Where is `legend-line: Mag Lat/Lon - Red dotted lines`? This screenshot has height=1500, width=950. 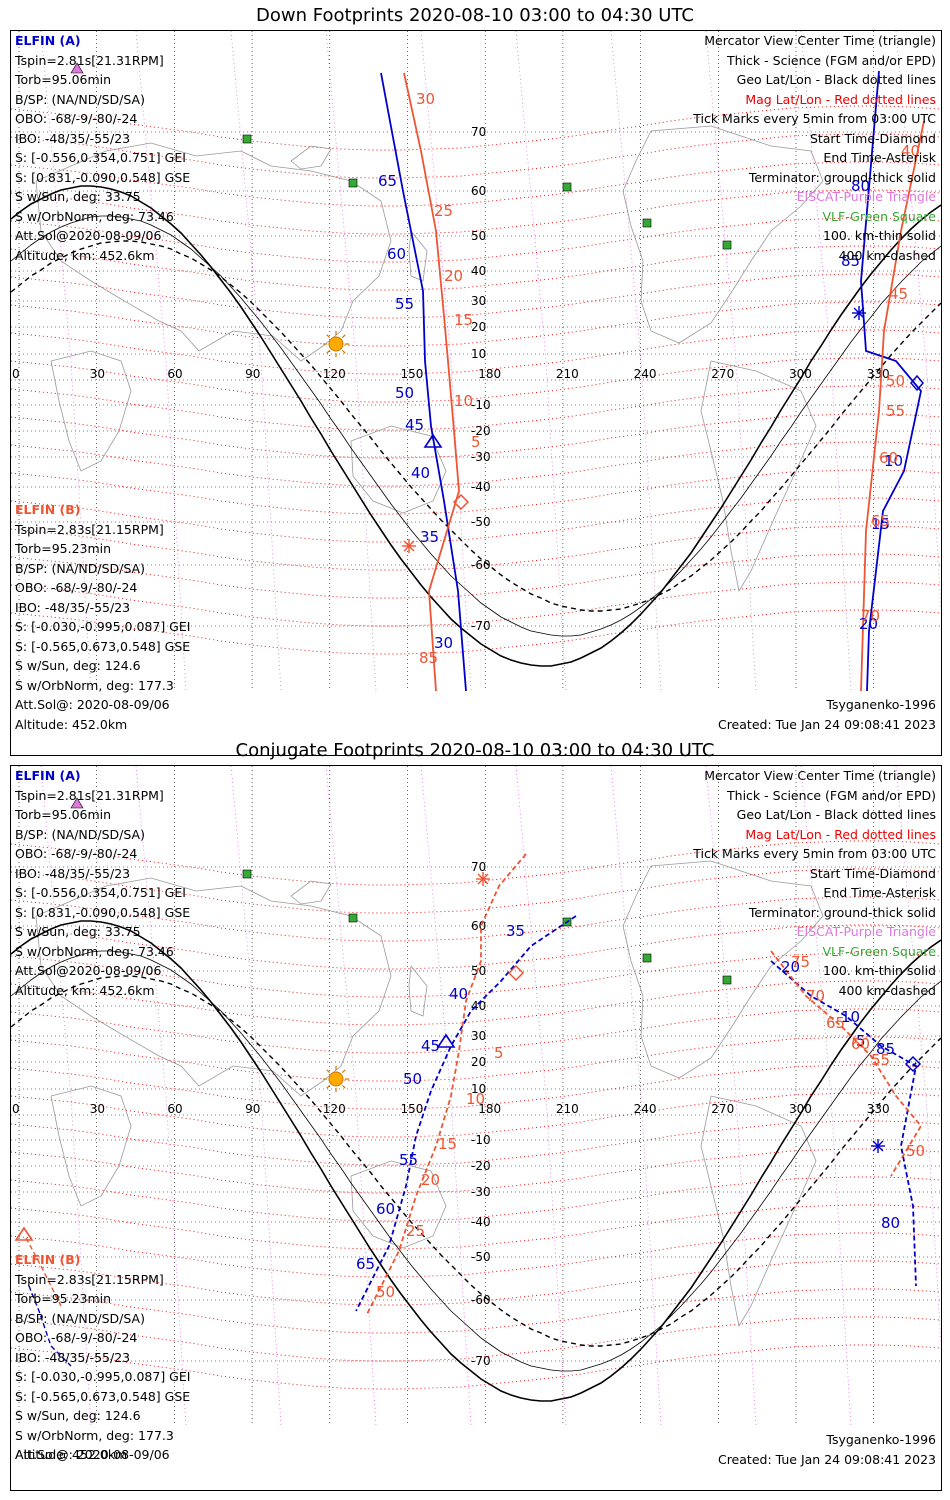 legend-line: Mag Lat/Lon - Red dotted lines is located at coordinates (840, 834).